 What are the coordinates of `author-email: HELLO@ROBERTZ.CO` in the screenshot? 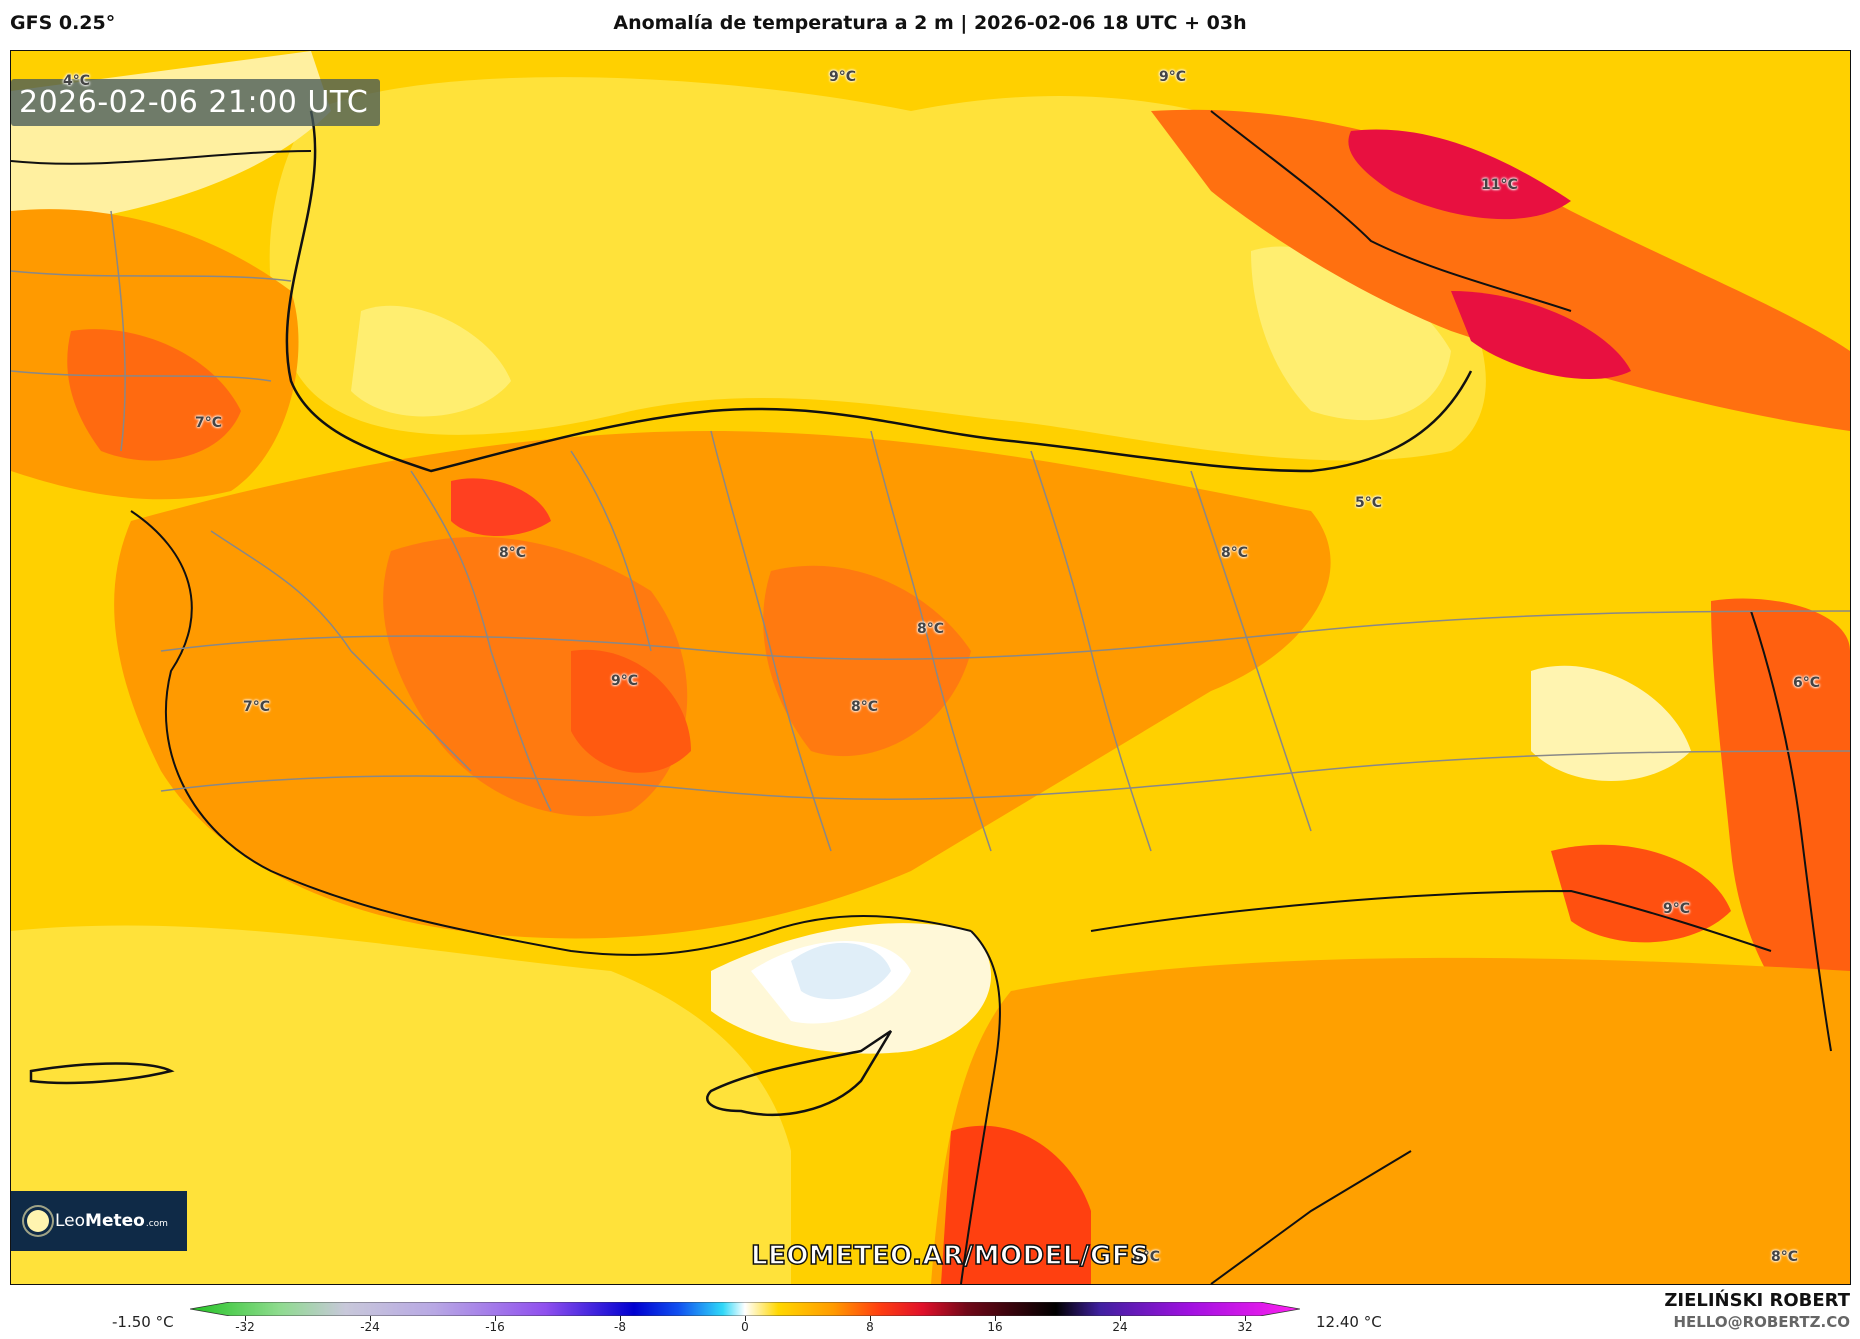 It's located at (1761, 1322).